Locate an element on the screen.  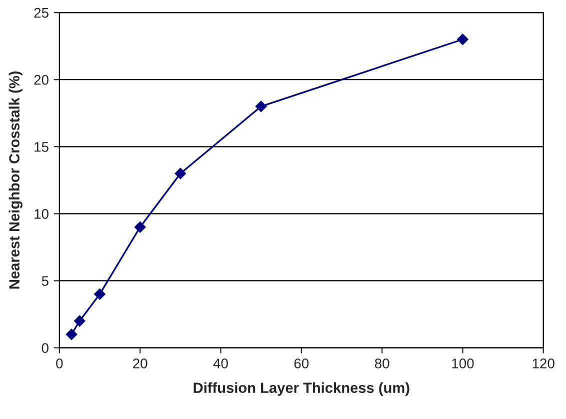
x-tick-label: 20 is located at coordinates (140, 363).